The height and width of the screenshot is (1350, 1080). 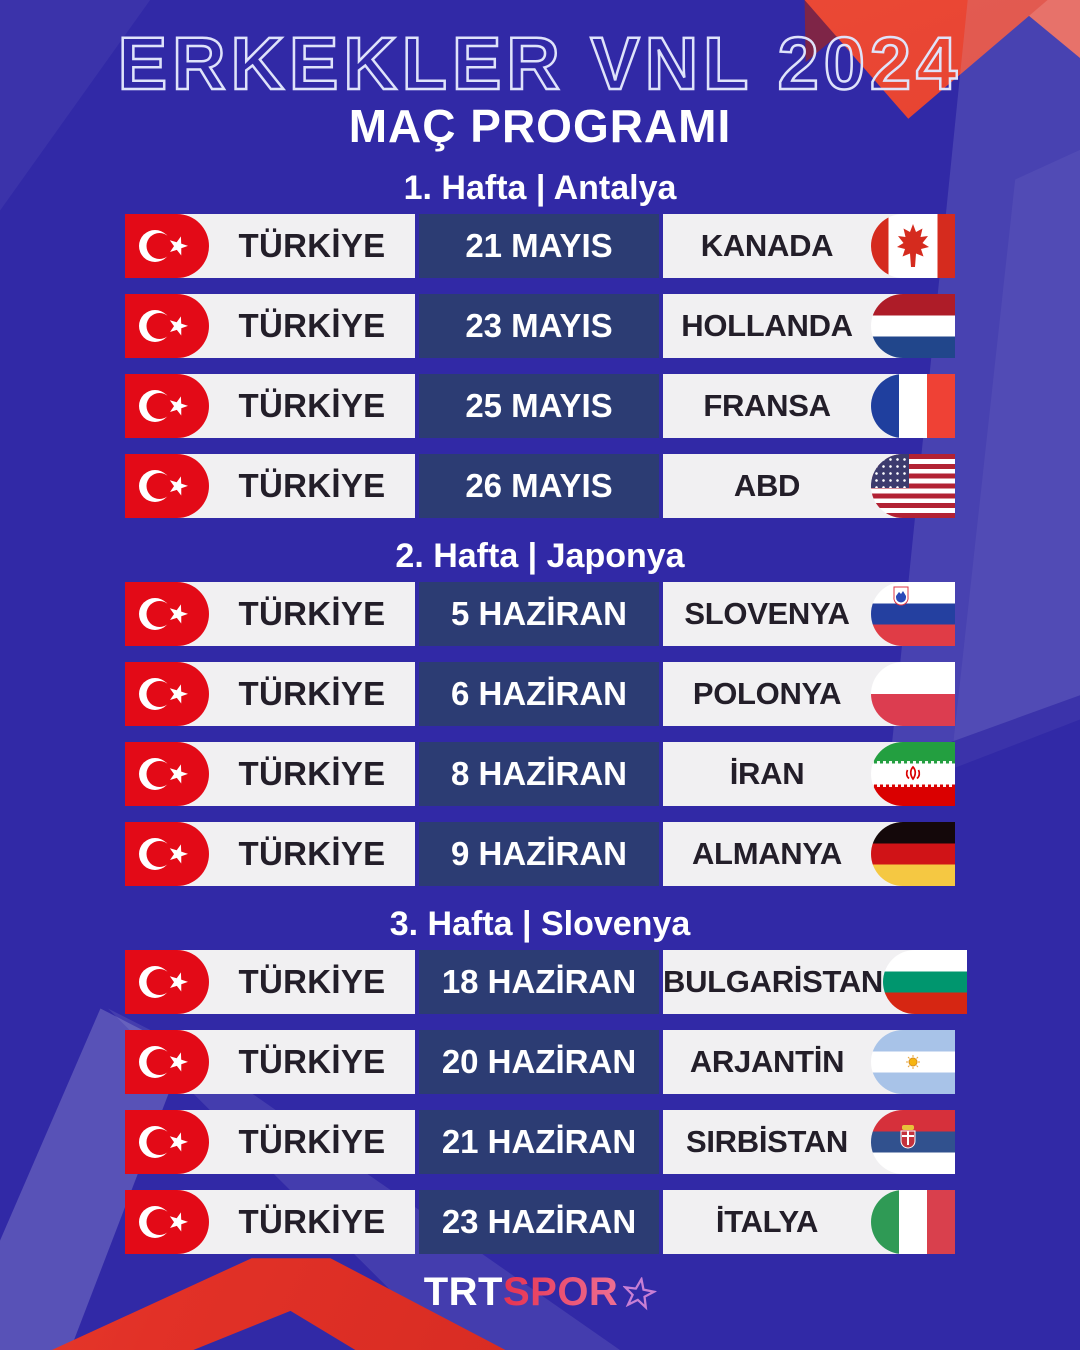 I want to click on poland-flag, so click(x=913, y=694).